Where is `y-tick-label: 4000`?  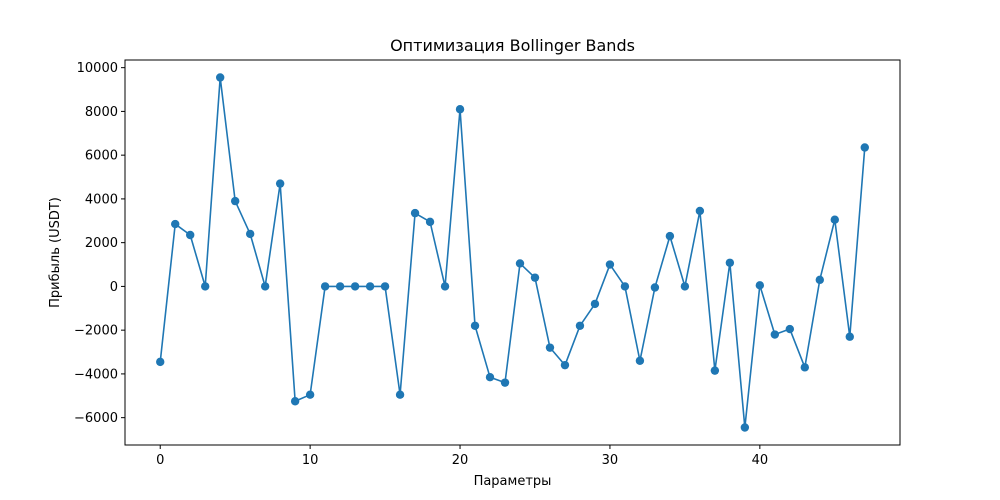 y-tick-label: 4000 is located at coordinates (101, 199).